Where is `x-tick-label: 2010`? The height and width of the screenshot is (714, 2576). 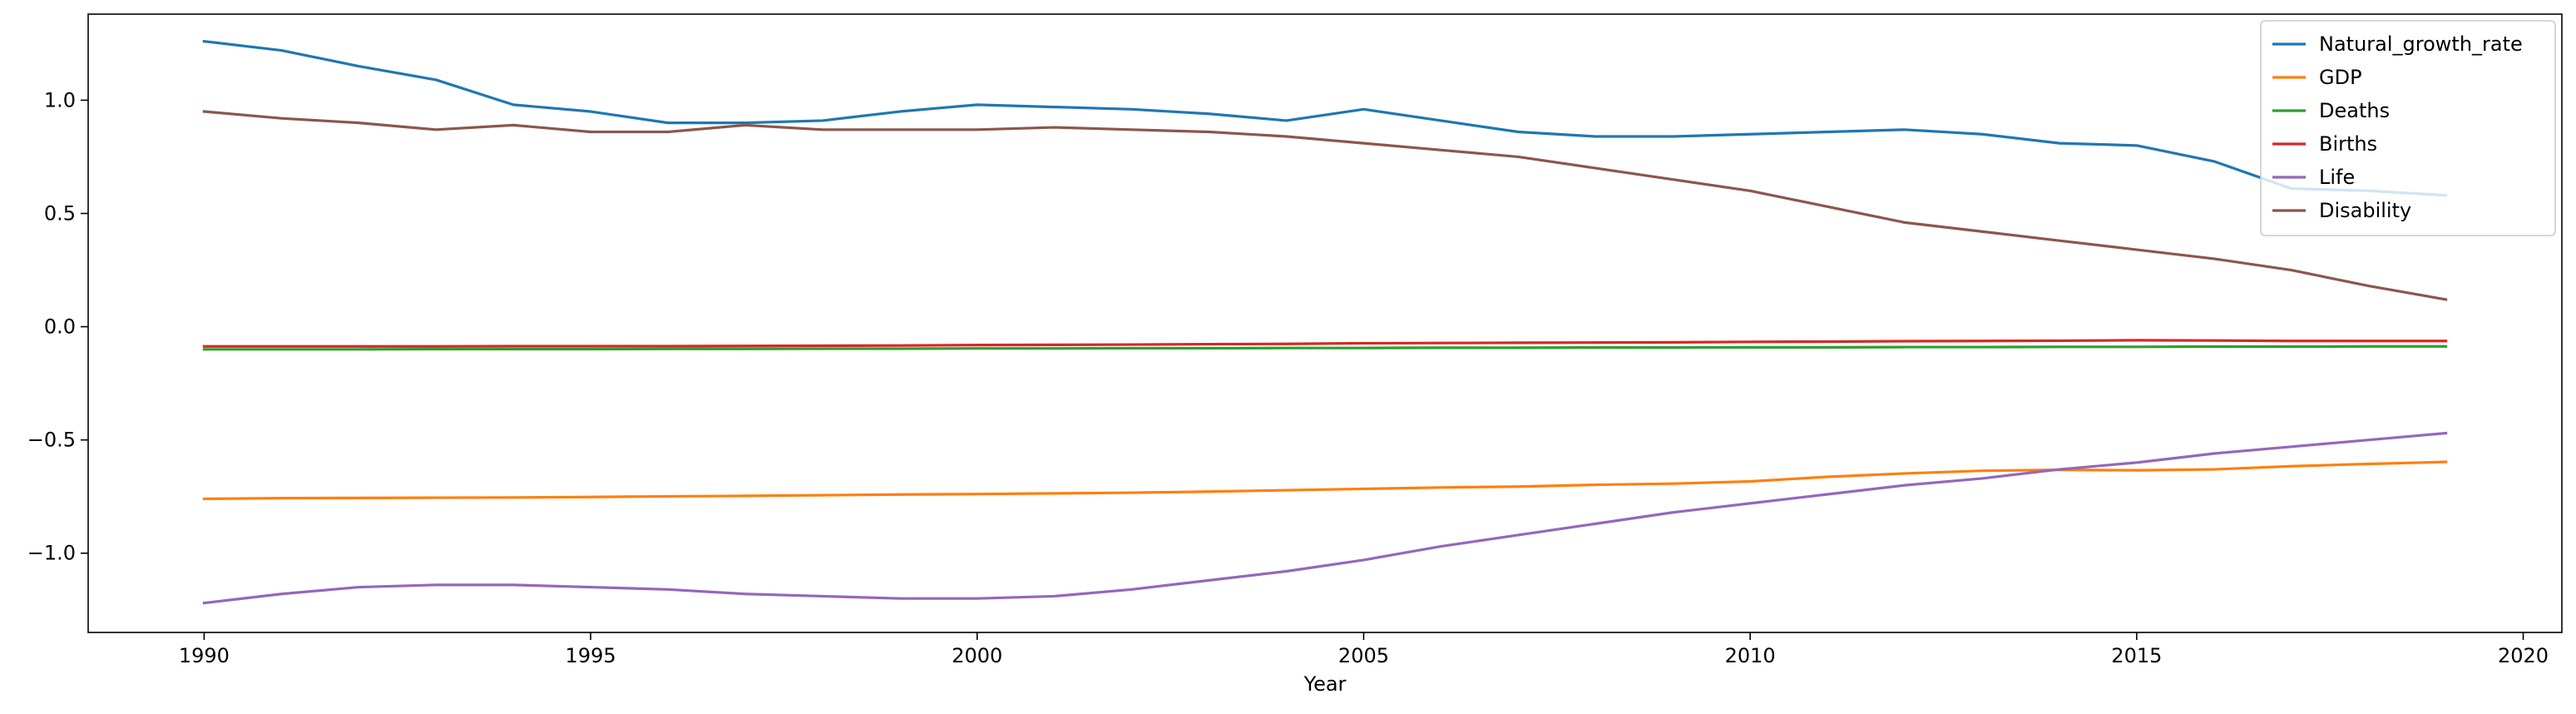
x-tick-label: 2010 is located at coordinates (1751, 655).